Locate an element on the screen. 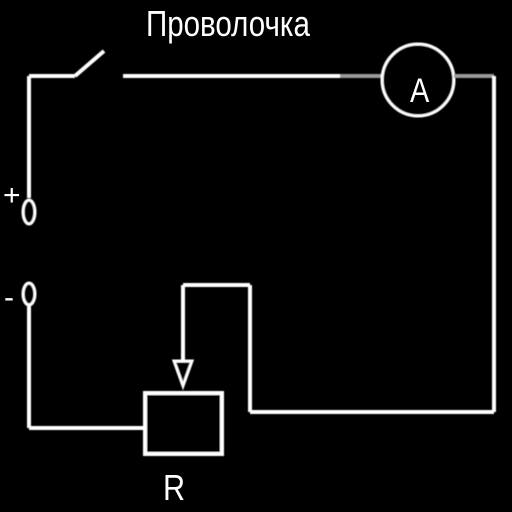  resistor-label: R is located at coordinates (174, 487).